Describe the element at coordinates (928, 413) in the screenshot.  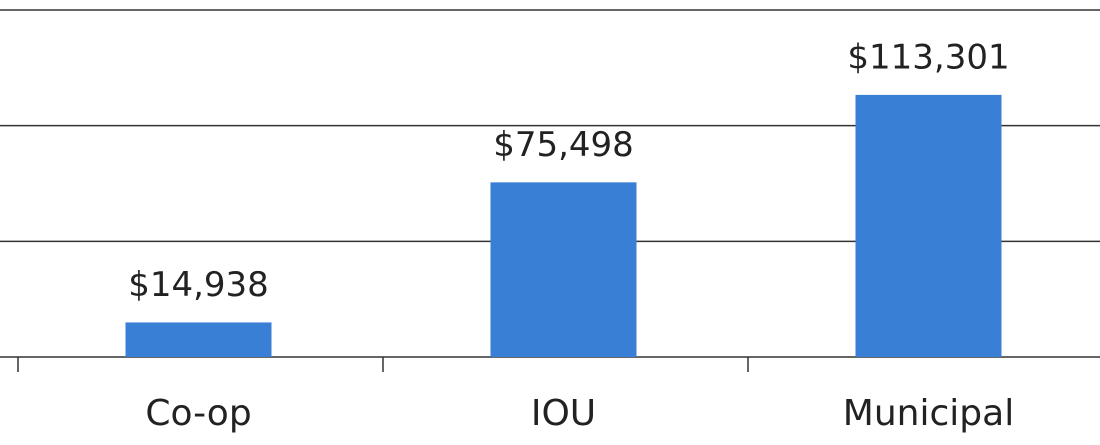
I see `x-tick-label: Municipal` at that location.